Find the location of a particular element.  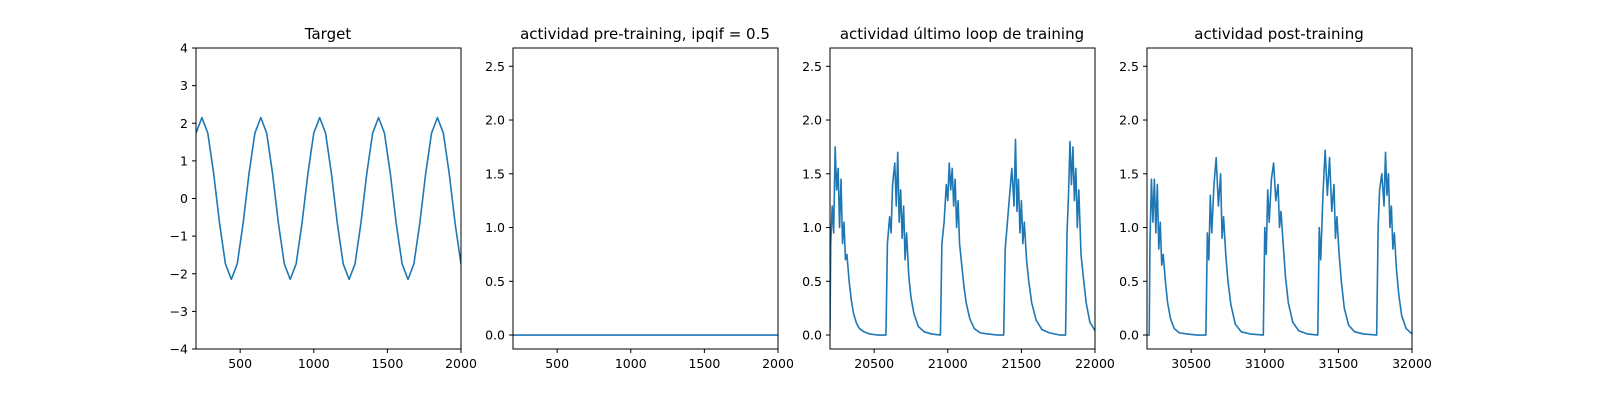

x-tick-label: 32000 is located at coordinates (1412, 363).